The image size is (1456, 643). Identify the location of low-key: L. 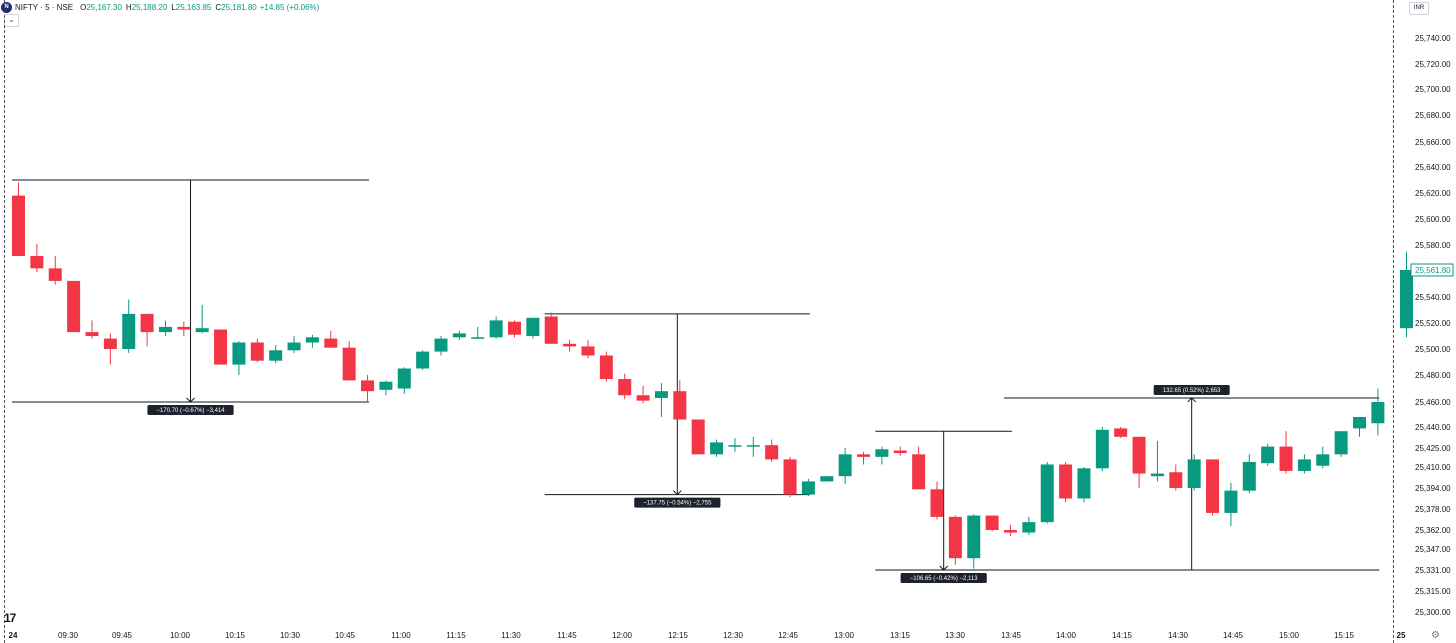
(173, 7).